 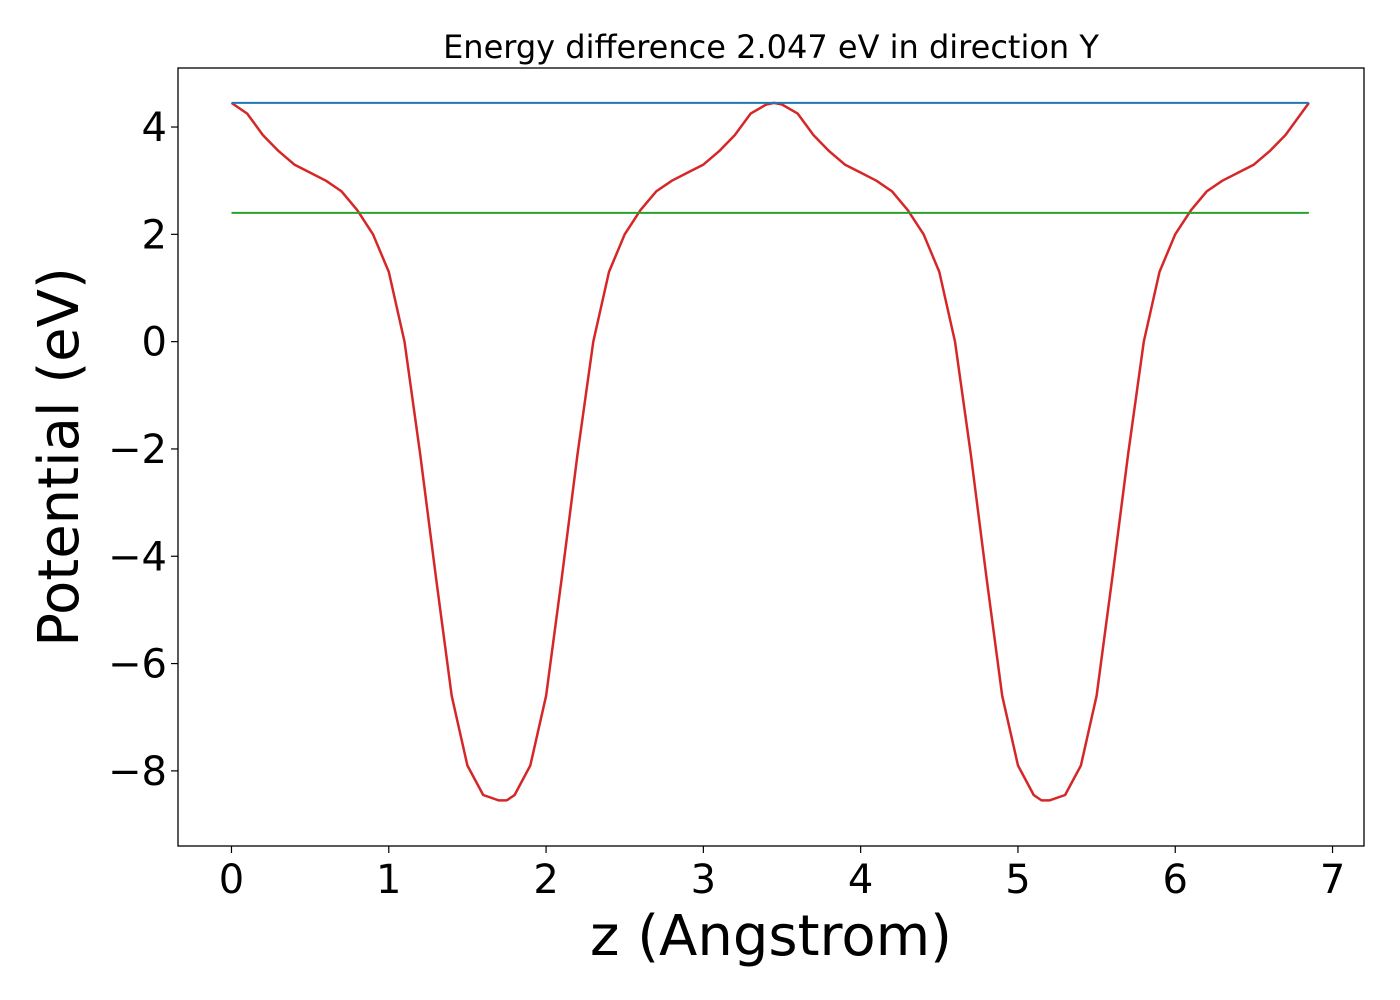 I want to click on x-axis-label: z (Angstrom), so click(x=771, y=936).